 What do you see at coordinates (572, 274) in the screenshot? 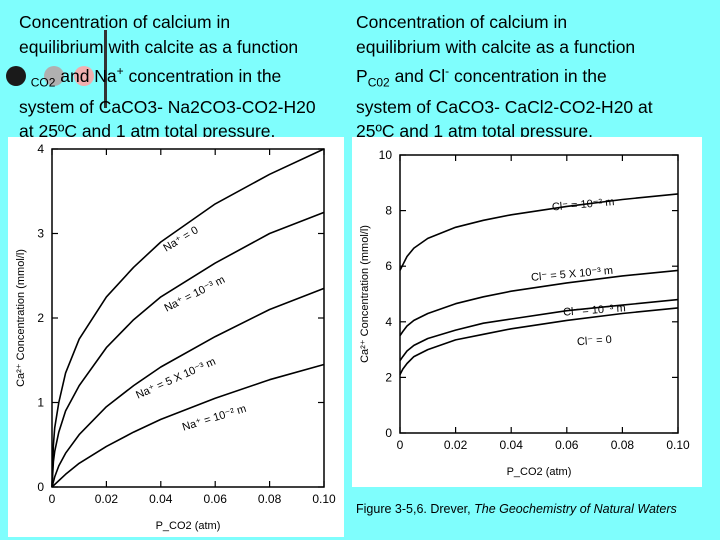
I see `series-label: Cl⁻ = 5 X 10⁻³ m` at bounding box center [572, 274].